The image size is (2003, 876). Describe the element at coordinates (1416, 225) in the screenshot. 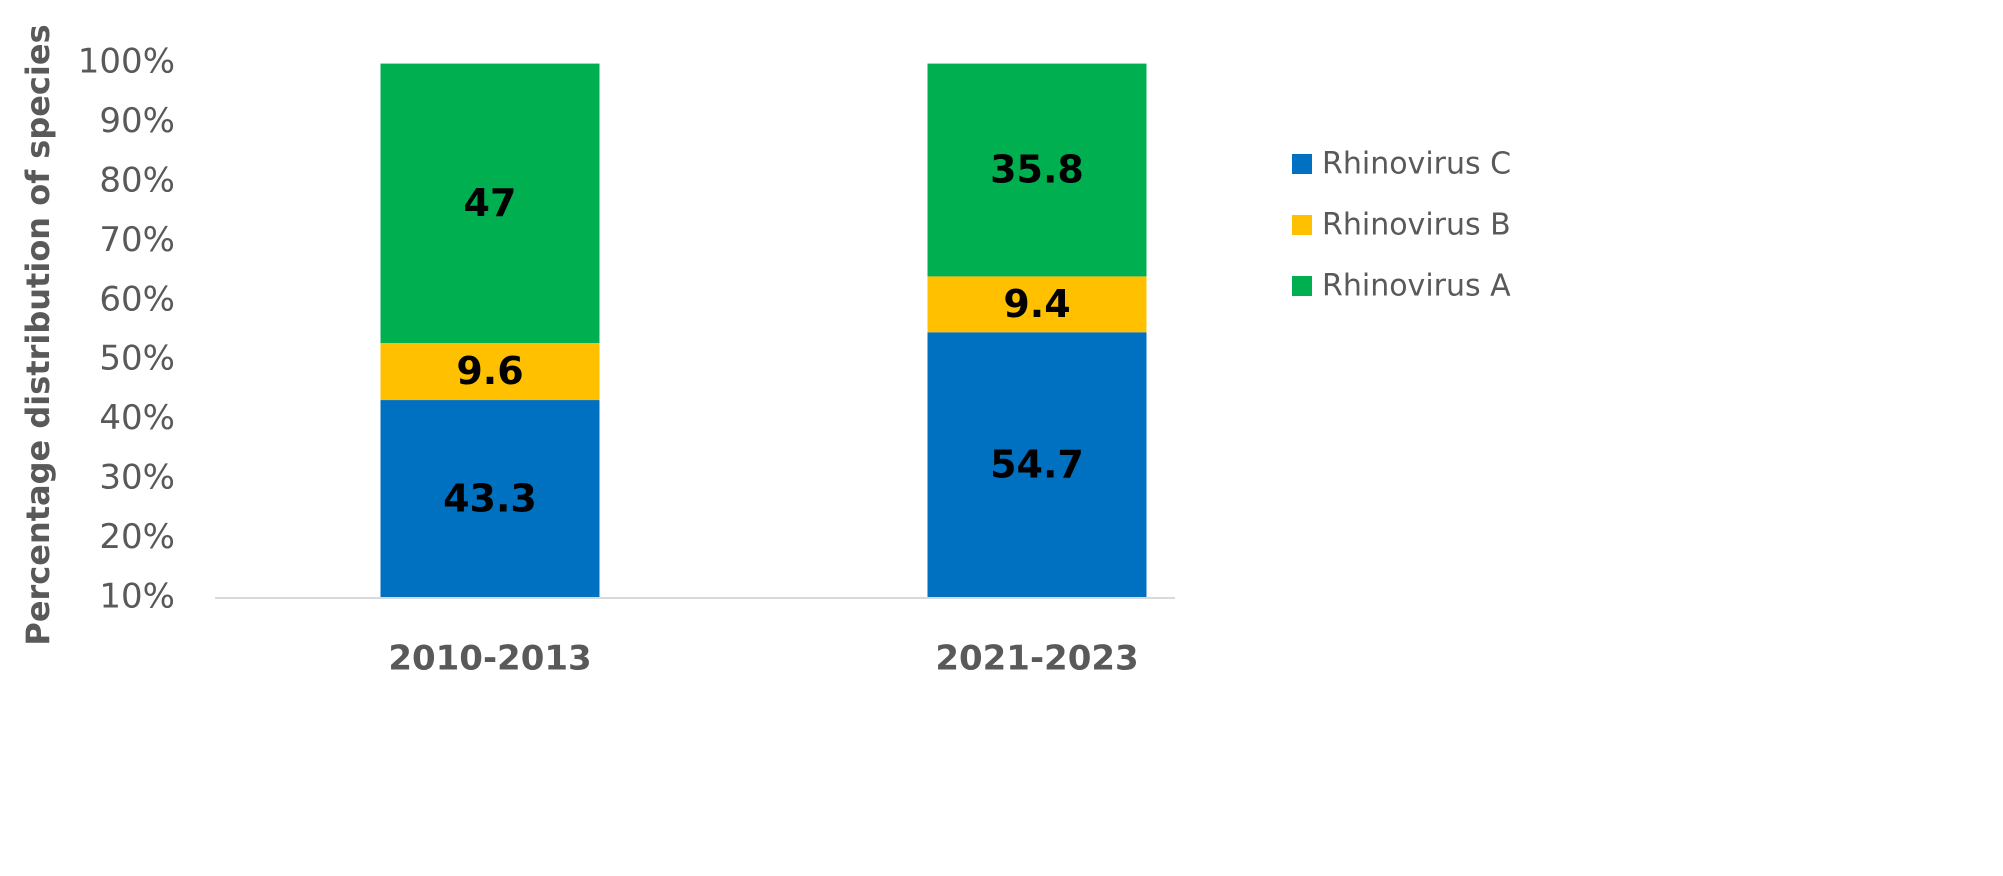

I see `legend-label: Rhinovirus B` at that location.